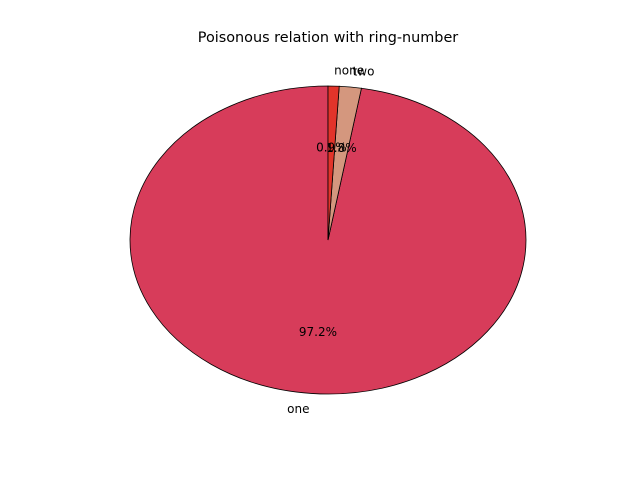 This screenshot has height=480, width=640. Describe the element at coordinates (364, 72) in the screenshot. I see `slice-label-two: two` at that location.